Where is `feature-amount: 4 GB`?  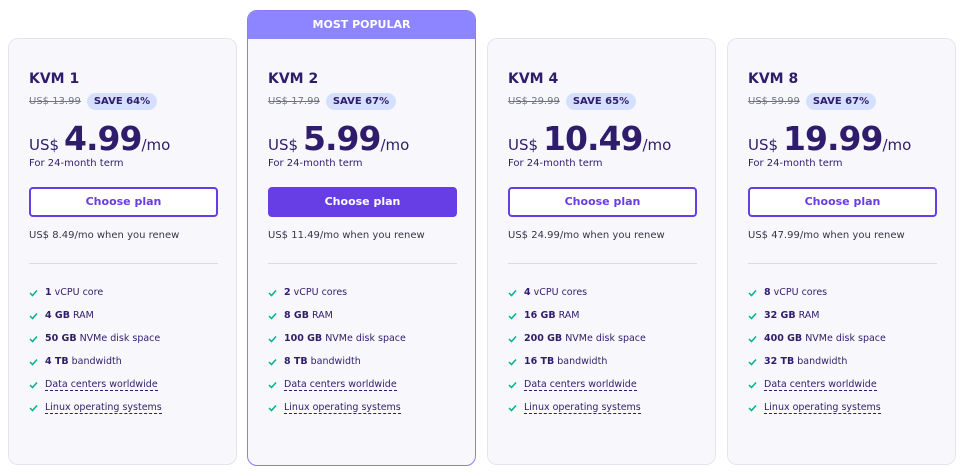
feature-amount: 4 GB is located at coordinates (57, 315).